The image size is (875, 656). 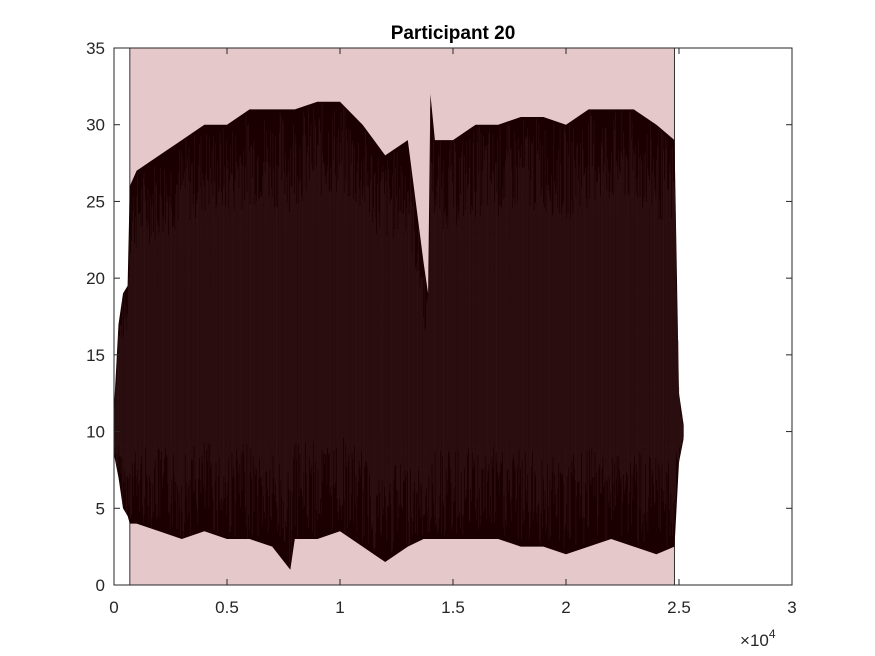 I want to click on x-tick-label: 2, so click(x=565, y=607).